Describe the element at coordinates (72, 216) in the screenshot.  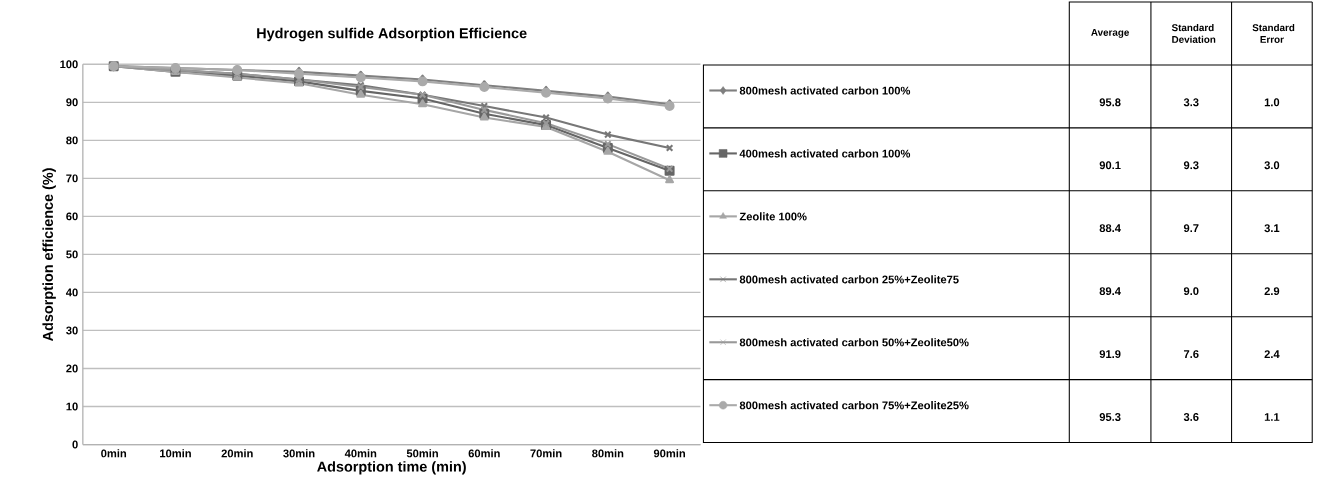
I see `y-tick-label: 60` at that location.